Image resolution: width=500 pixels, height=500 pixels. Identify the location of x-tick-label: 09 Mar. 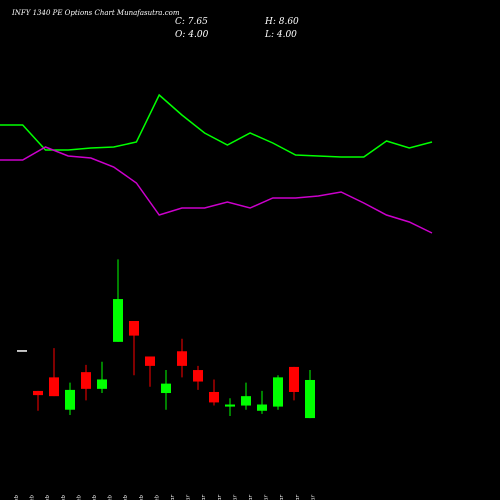
(251, 497).